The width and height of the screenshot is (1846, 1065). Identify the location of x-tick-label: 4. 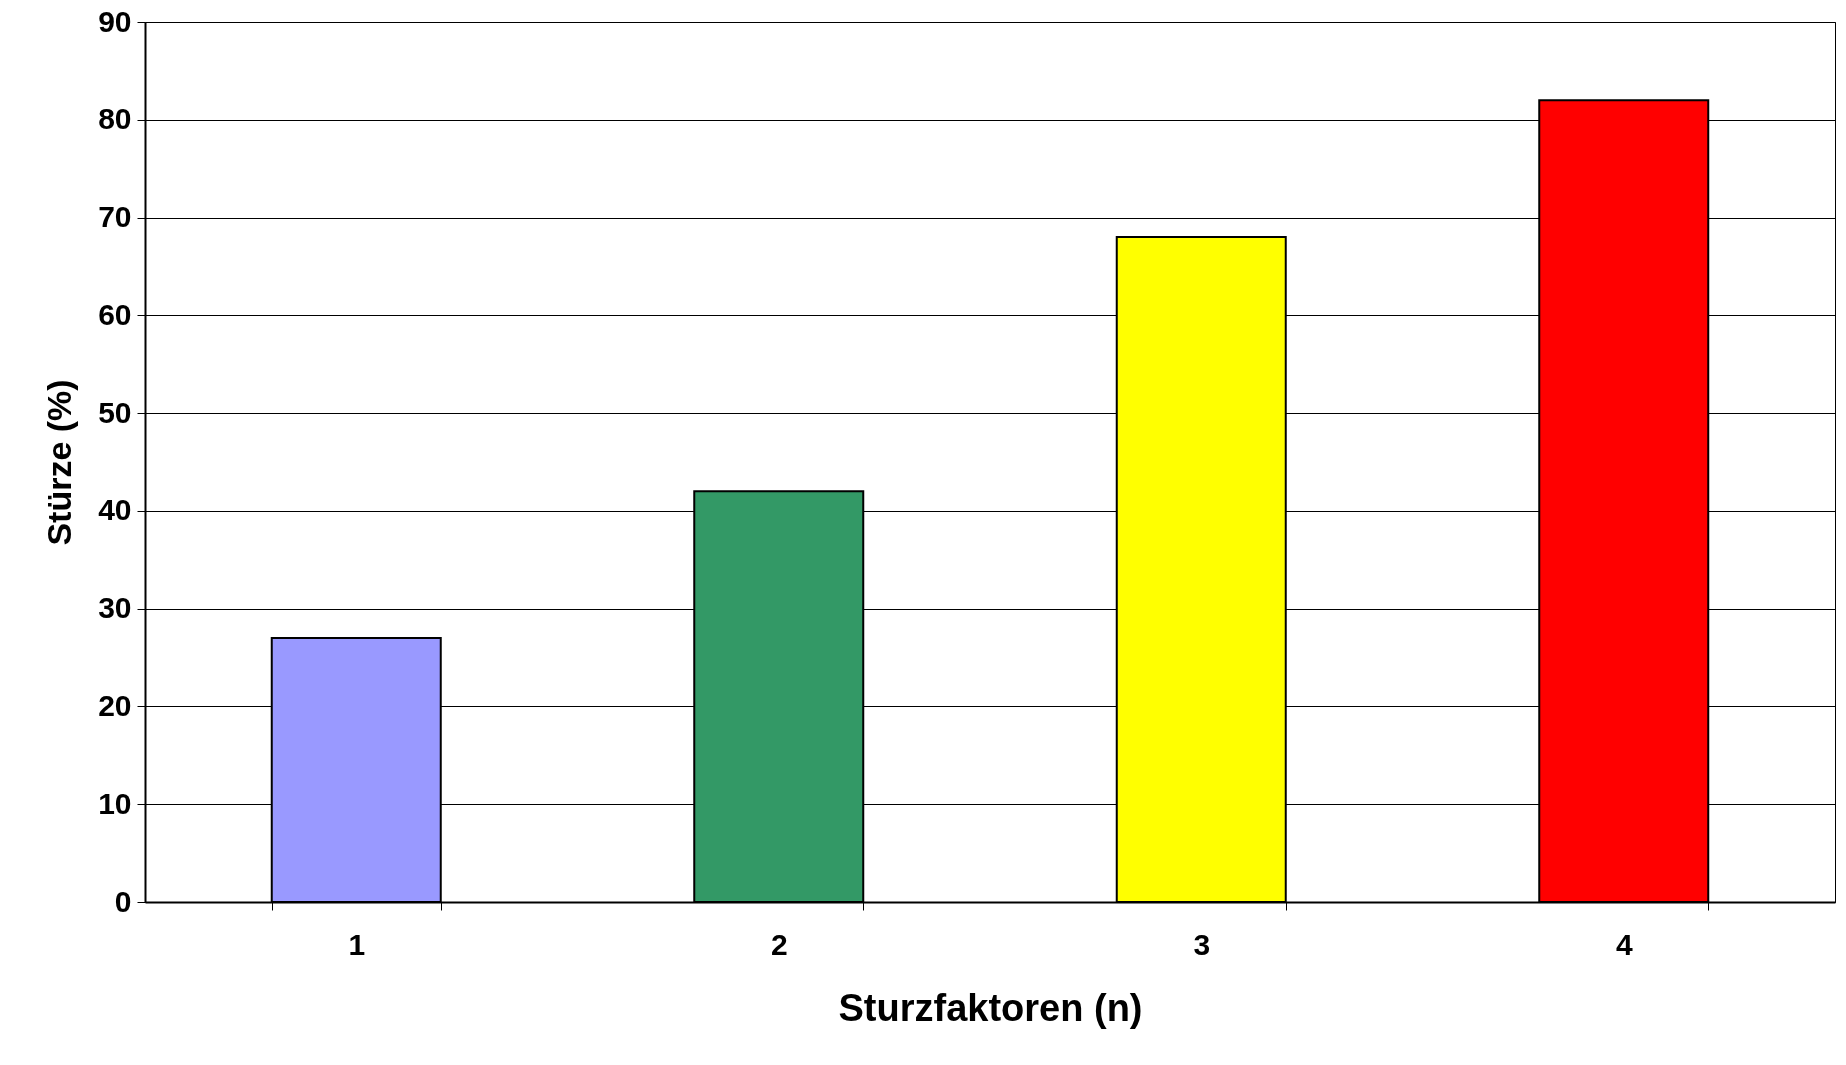
(1624, 944).